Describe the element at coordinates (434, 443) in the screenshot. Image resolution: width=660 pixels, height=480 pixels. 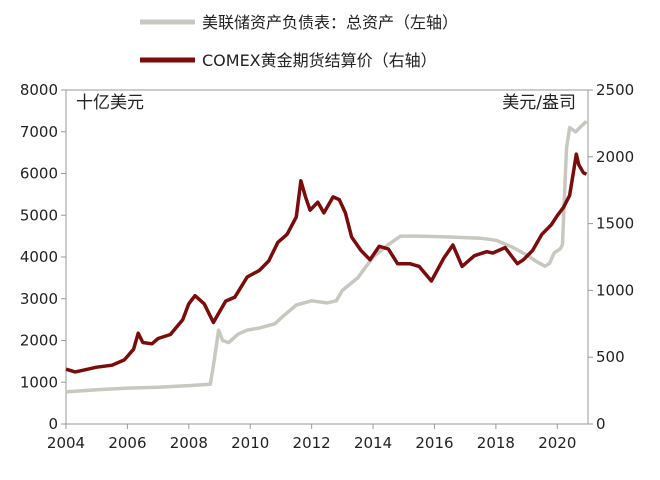
I see `x-tick-label: 2016` at that location.